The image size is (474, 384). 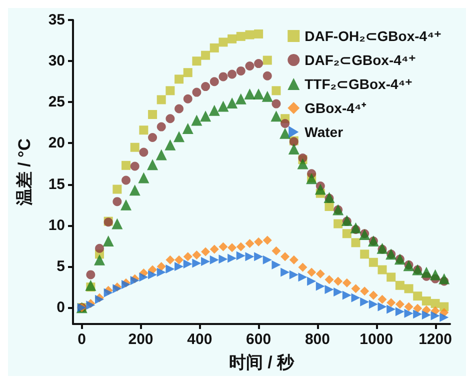 What do you see at coordinates (259, 339) in the screenshot?
I see `x-tick-label: 600` at bounding box center [259, 339].